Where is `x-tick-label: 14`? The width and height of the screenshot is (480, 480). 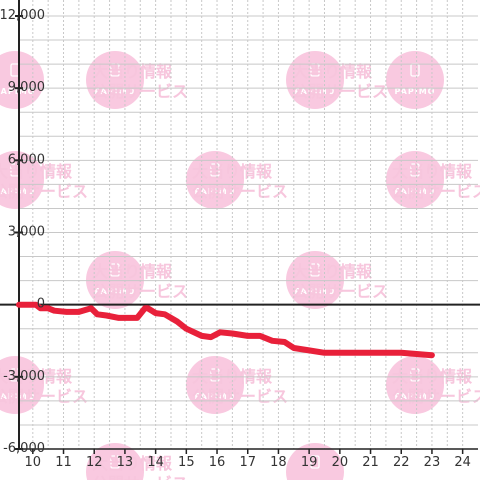
x-tick-label: 14 is located at coordinates (155, 462).